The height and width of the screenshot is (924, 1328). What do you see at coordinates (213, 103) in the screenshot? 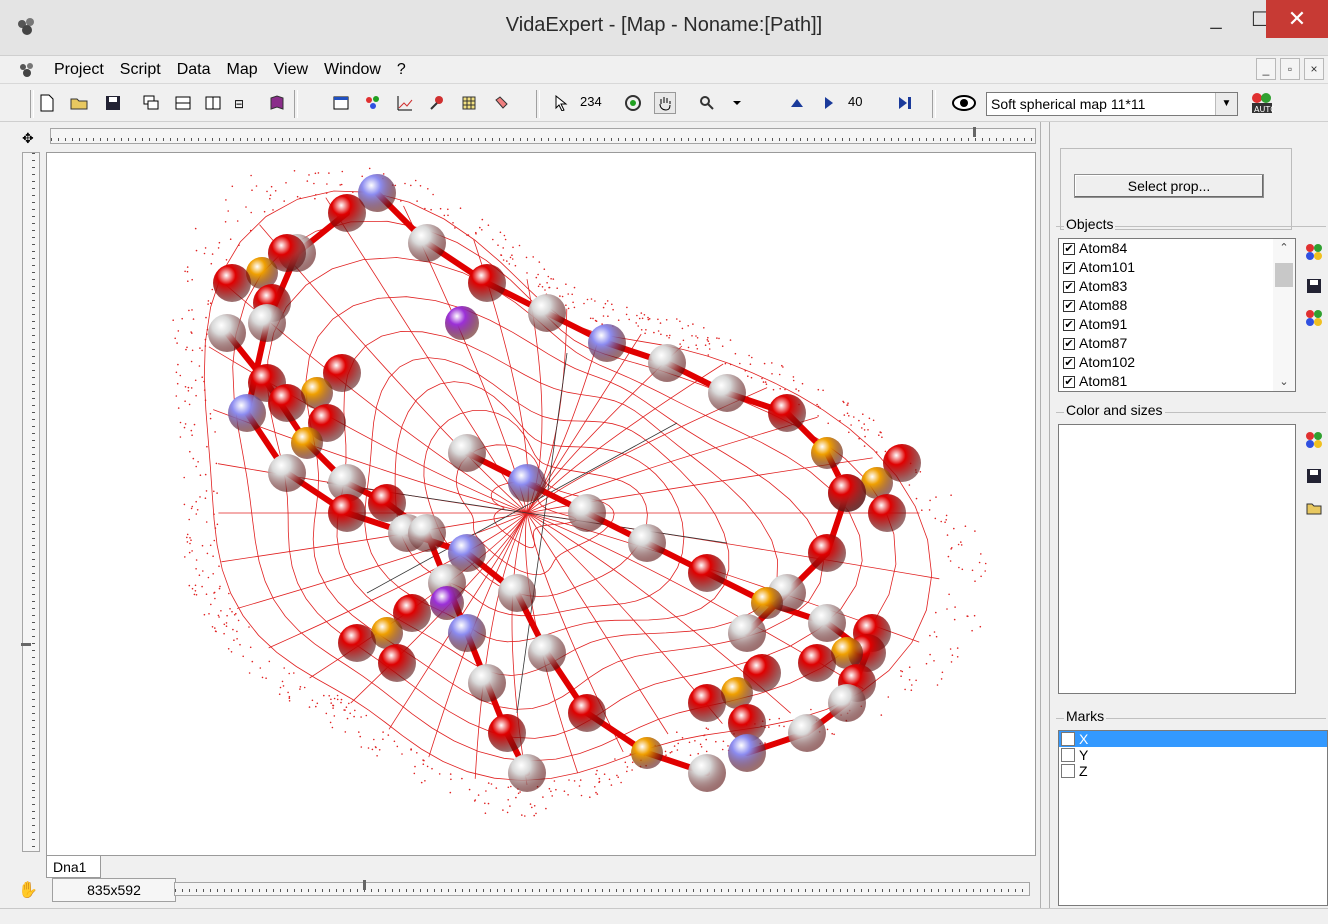
I see `tile-vertical-icon` at bounding box center [213, 103].